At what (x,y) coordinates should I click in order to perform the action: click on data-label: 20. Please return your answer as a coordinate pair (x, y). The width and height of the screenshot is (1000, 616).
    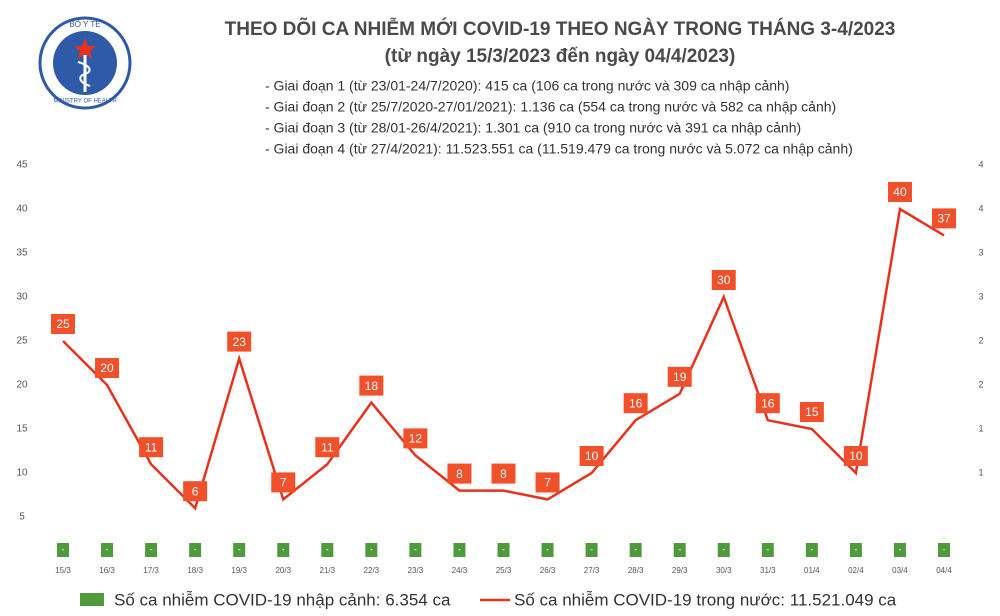
    Looking at the image, I should click on (107, 368).